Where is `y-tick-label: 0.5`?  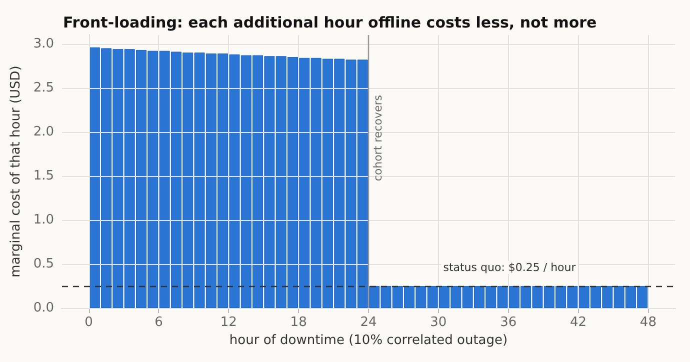
y-tick-label: 0.5 is located at coordinates (43, 264).